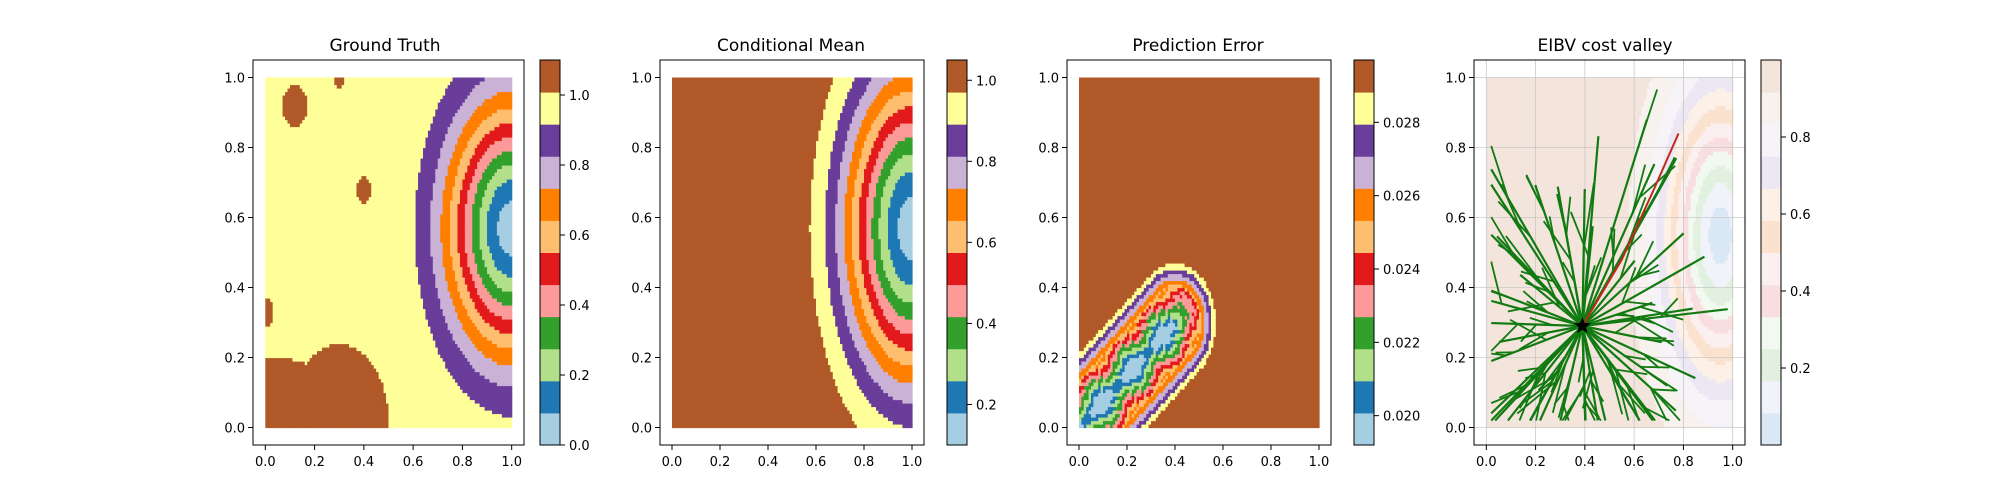 Image resolution: width=2000 pixels, height=500 pixels. I want to click on x-tick-label: 0.6, so click(1223, 462).